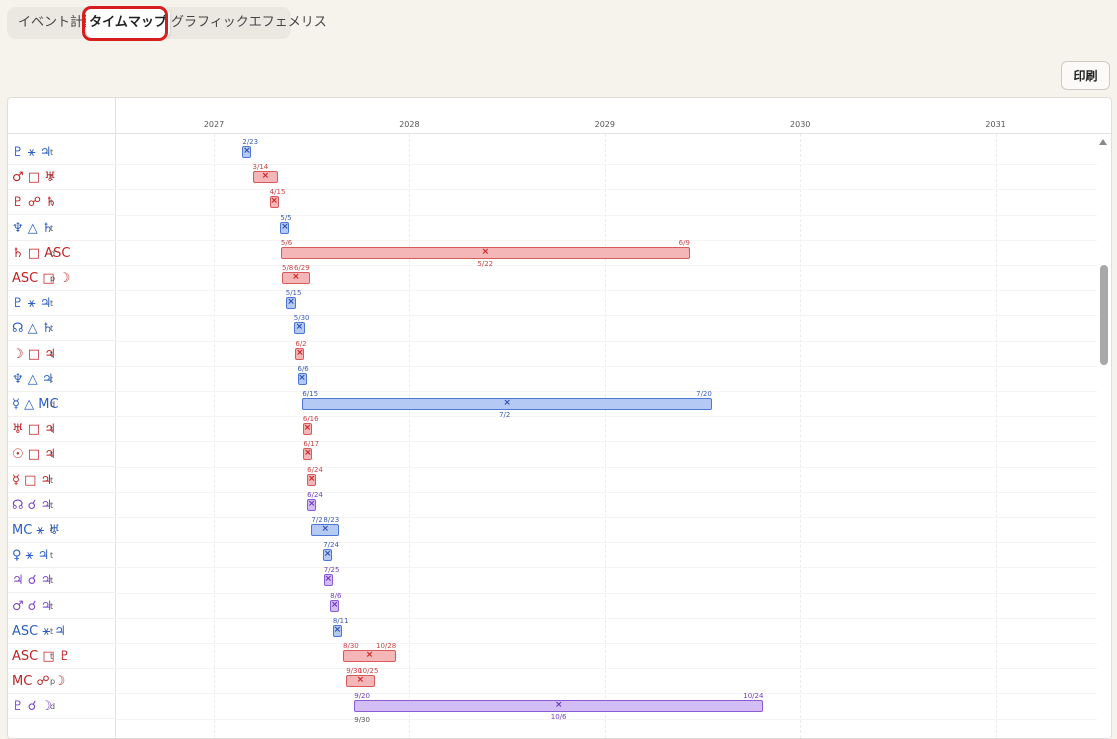 The image size is (1117, 739). What do you see at coordinates (62, 455) in the screenshot?
I see `aspect-row-label: ☉ □ ♃ t` at bounding box center [62, 455].